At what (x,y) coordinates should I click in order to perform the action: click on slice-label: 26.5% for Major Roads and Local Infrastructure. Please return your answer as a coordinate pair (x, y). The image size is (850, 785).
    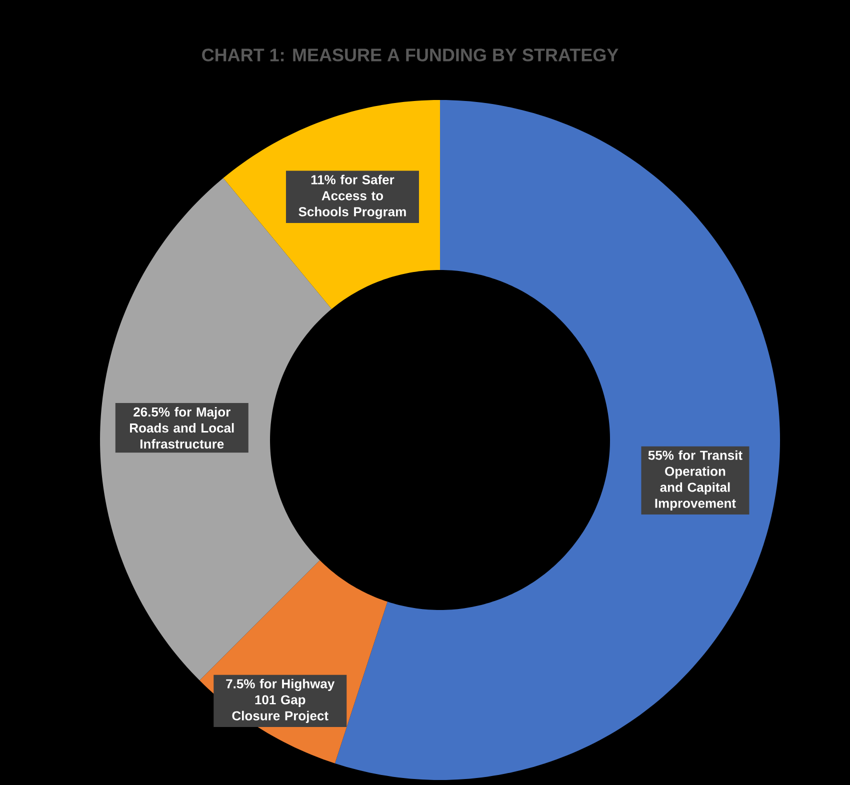
    Looking at the image, I should click on (182, 428).